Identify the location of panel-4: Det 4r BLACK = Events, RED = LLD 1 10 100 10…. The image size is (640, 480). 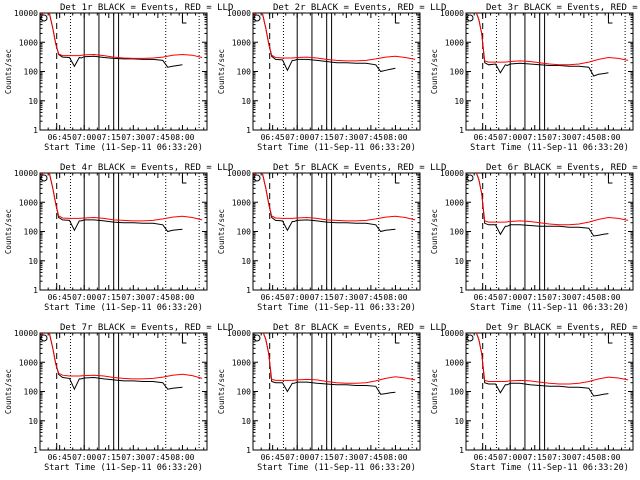
(118, 238).